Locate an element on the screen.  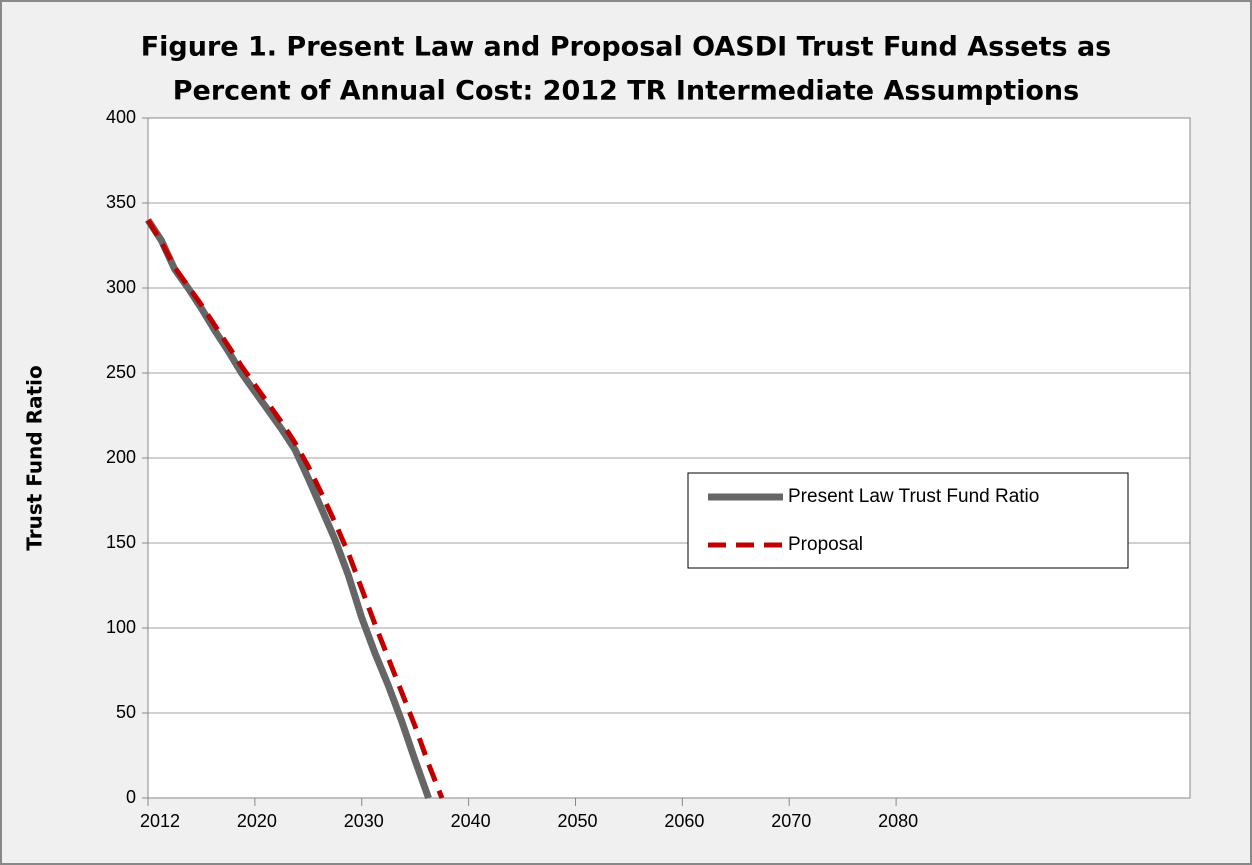
y-tick-label: 150 is located at coordinates (121, 542).